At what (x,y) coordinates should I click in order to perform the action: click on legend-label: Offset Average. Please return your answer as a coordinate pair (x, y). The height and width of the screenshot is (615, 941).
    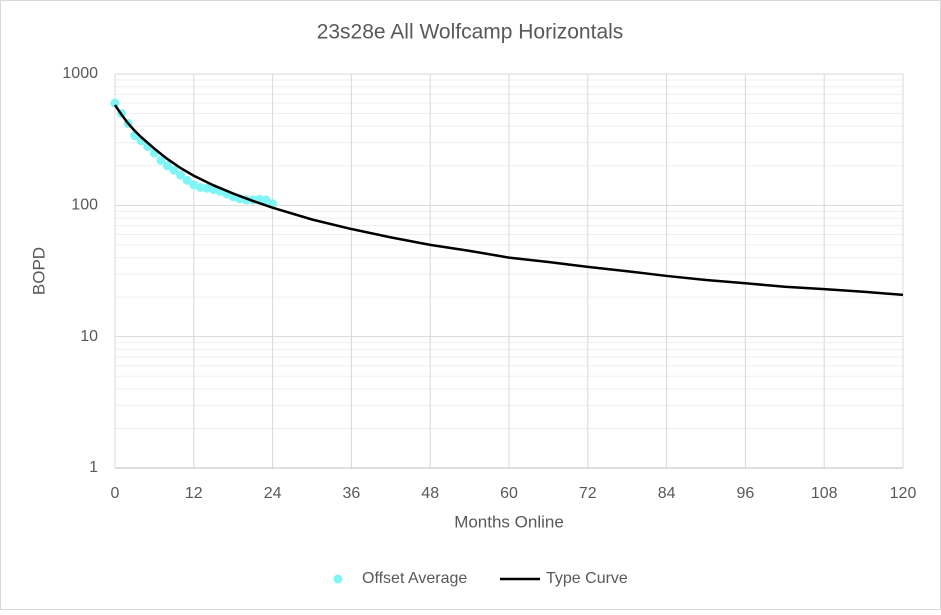
    Looking at the image, I should click on (414, 578).